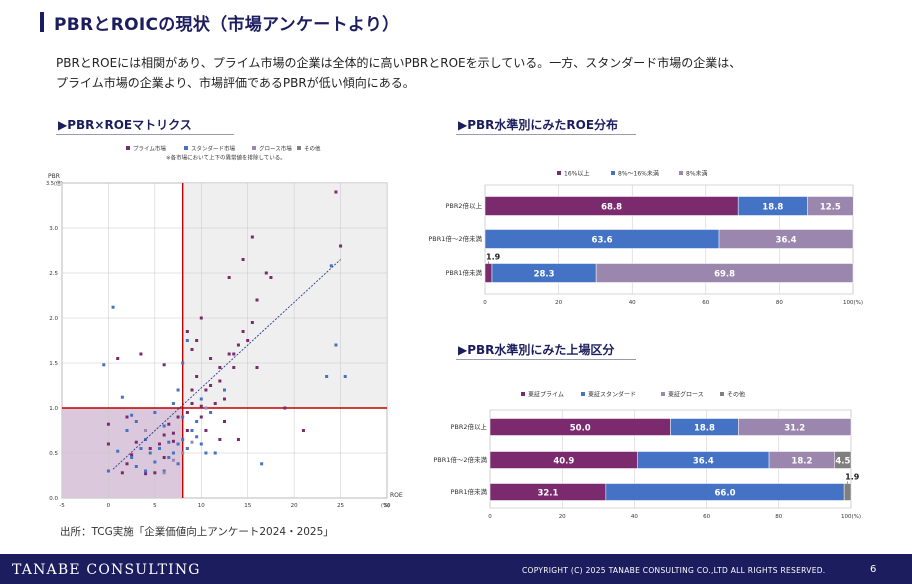 The width and height of the screenshot is (912, 584). I want to click on data-label: 18.8, so click(704, 429).